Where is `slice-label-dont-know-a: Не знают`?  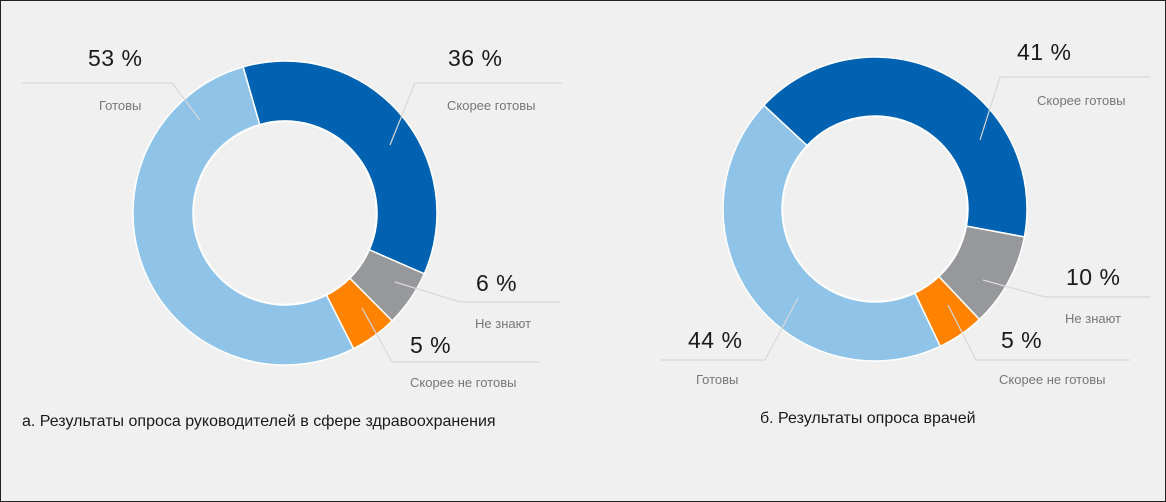 slice-label-dont-know-a: Не знают is located at coordinates (503, 323).